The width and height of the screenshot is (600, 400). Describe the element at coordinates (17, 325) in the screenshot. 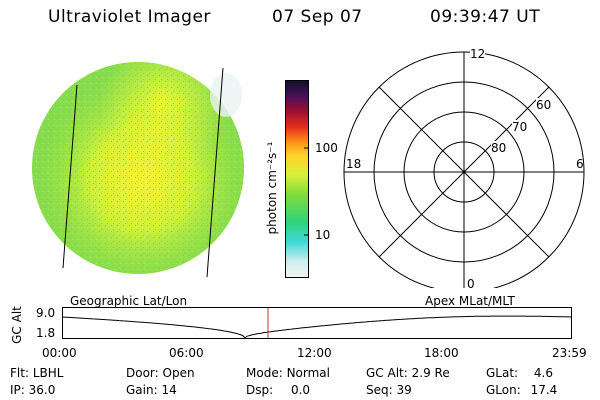

I see `orbit-ylabel: GC Alt` at that location.